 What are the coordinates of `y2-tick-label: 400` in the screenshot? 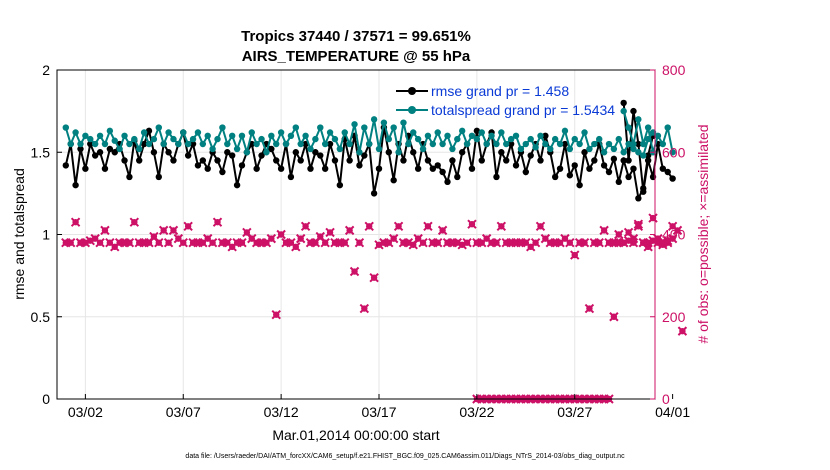 It's located at (674, 235).